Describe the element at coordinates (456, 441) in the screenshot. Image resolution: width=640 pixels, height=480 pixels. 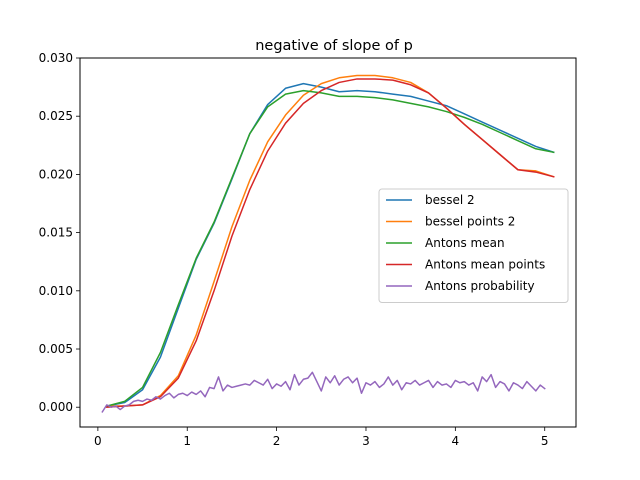
I see `x-tick-label: 4` at that location.